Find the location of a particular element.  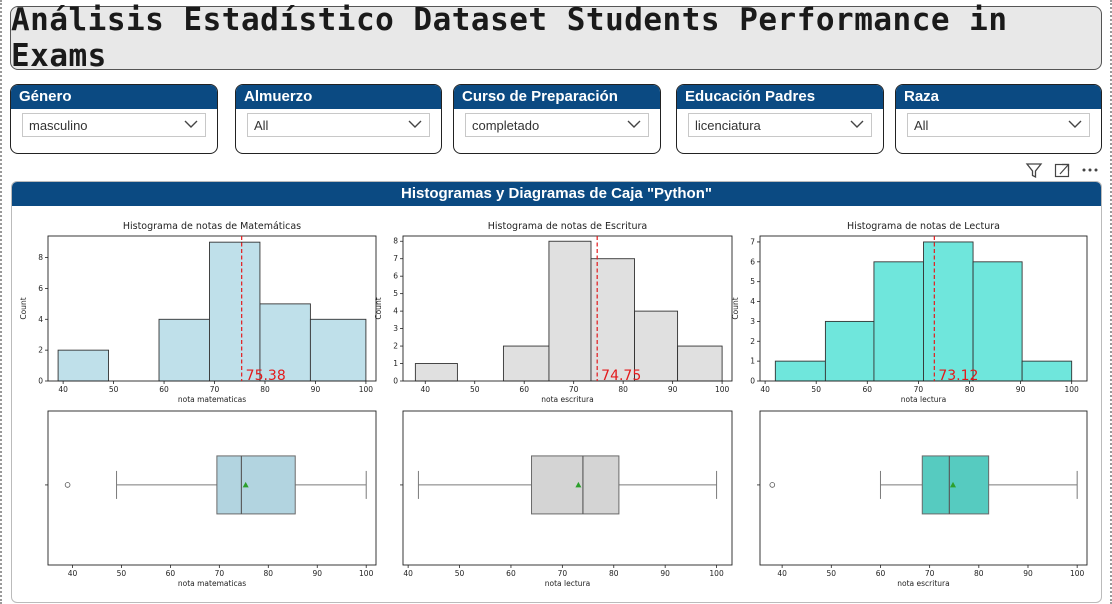

slicer-genero-value: masculino is located at coordinates (58, 125).